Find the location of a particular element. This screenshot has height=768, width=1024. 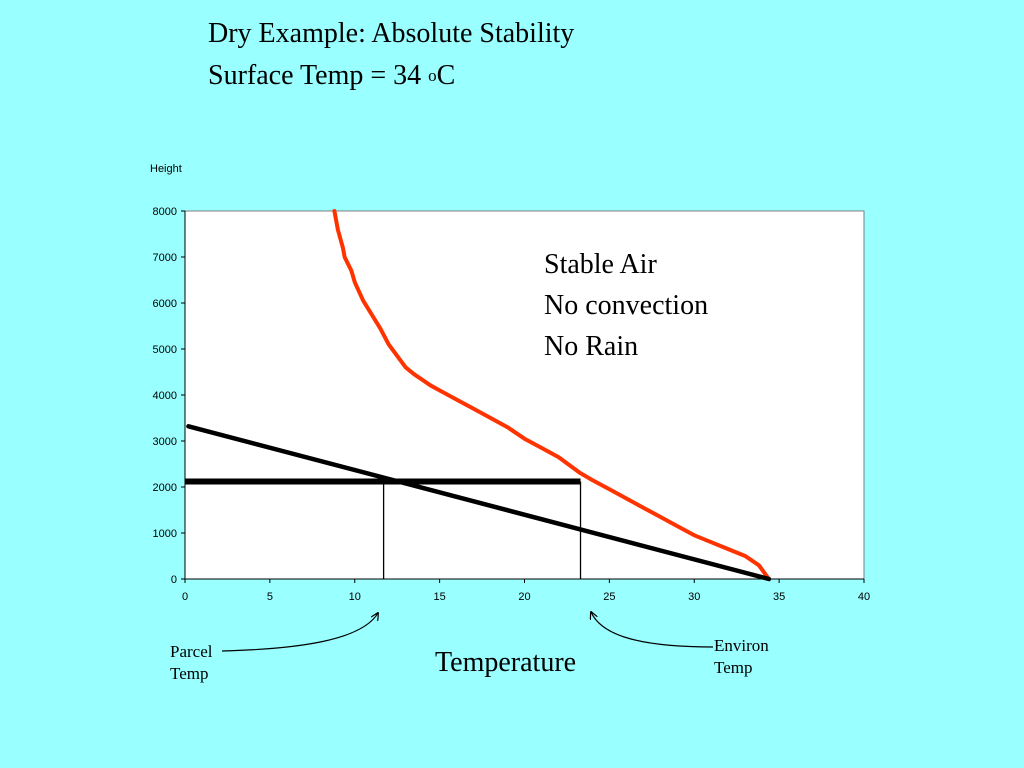

x-axis-label: Temperature is located at coordinates (506, 662).